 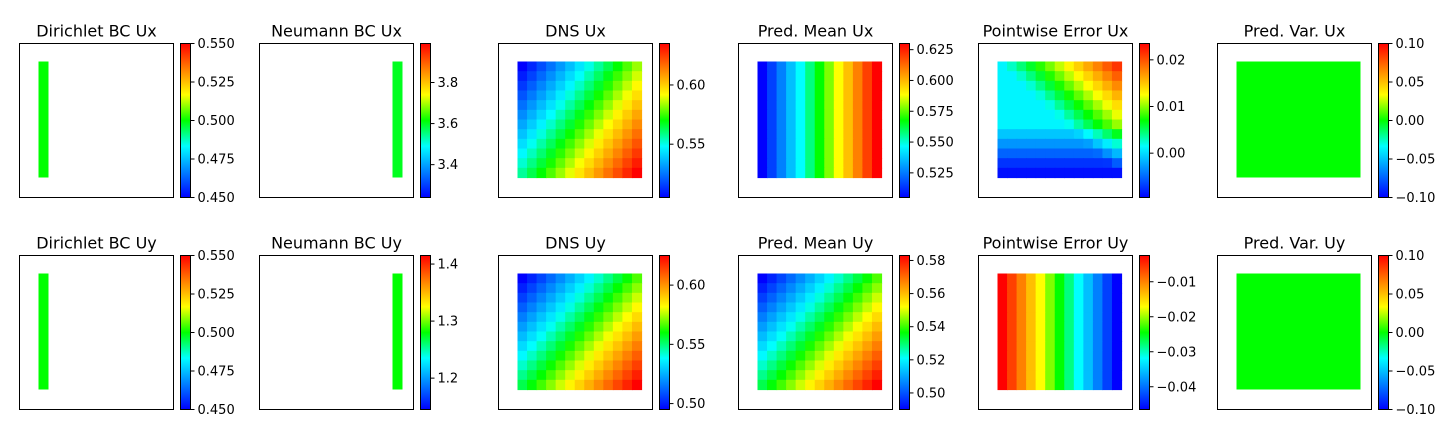 I want to click on subplot-title: Dirichlet BC Uy, so click(x=96, y=243).